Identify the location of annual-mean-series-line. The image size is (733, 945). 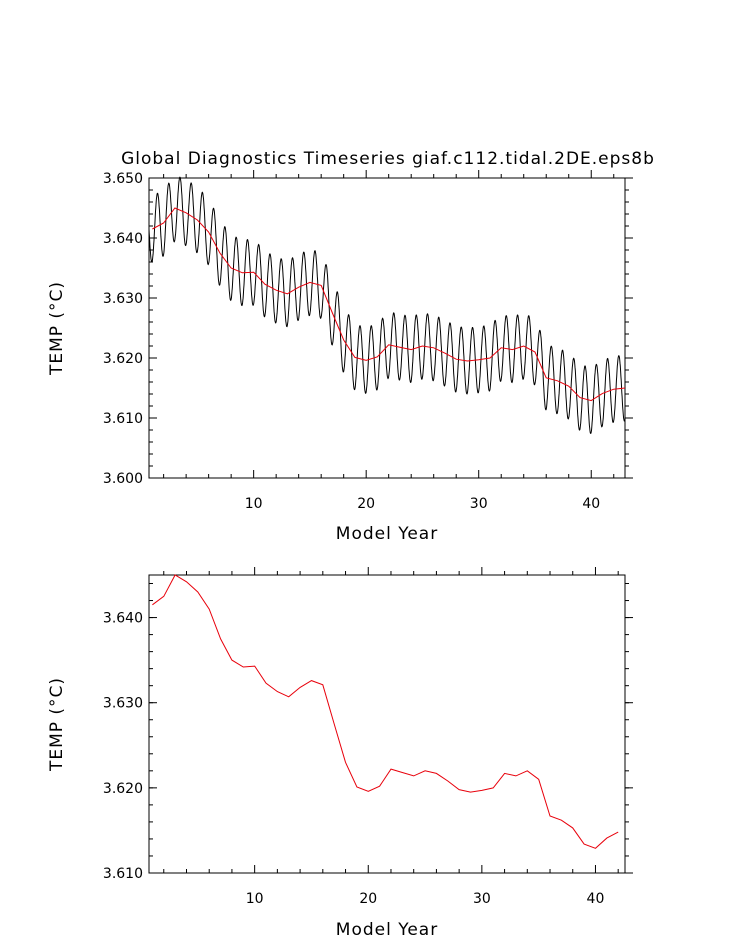
(389, 304).